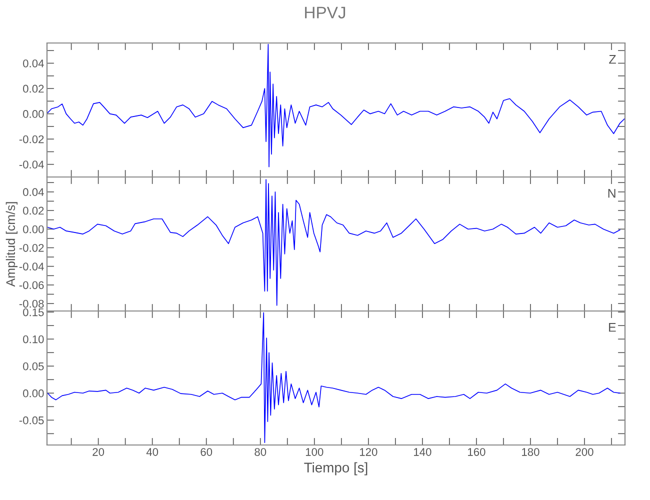 The height and width of the screenshot is (500, 650). What do you see at coordinates (31, 285) in the screenshot?
I see `y-tick-label: -0.06` at bounding box center [31, 285].